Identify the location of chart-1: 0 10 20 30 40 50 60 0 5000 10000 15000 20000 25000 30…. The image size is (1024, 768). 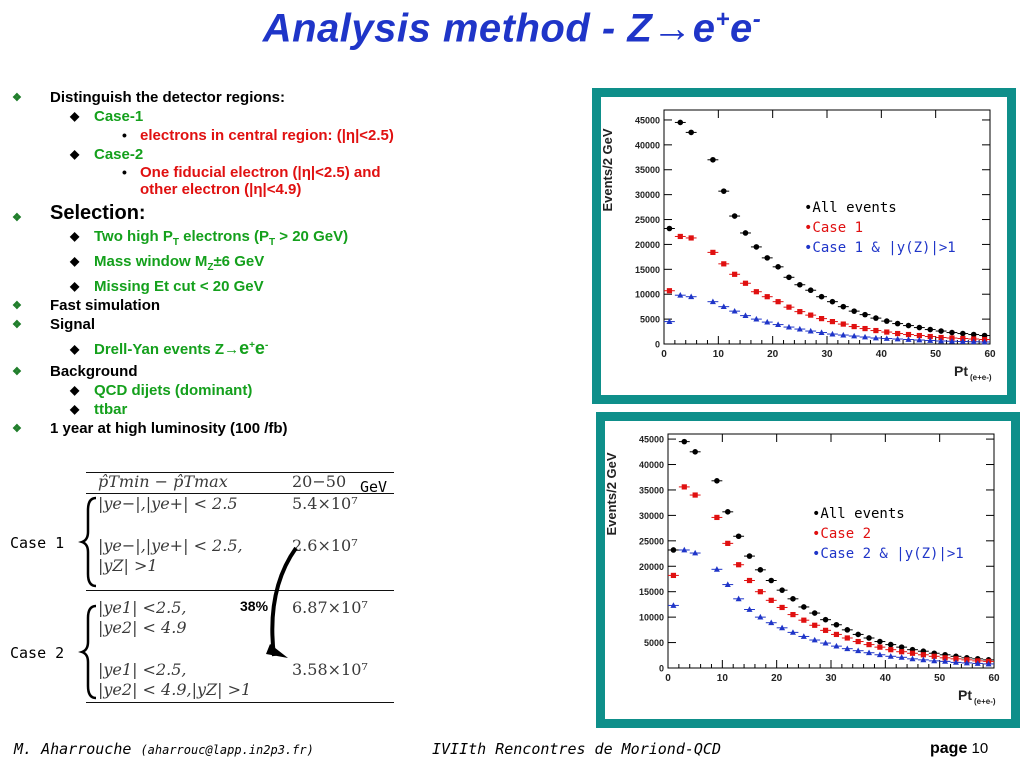
(798, 245).